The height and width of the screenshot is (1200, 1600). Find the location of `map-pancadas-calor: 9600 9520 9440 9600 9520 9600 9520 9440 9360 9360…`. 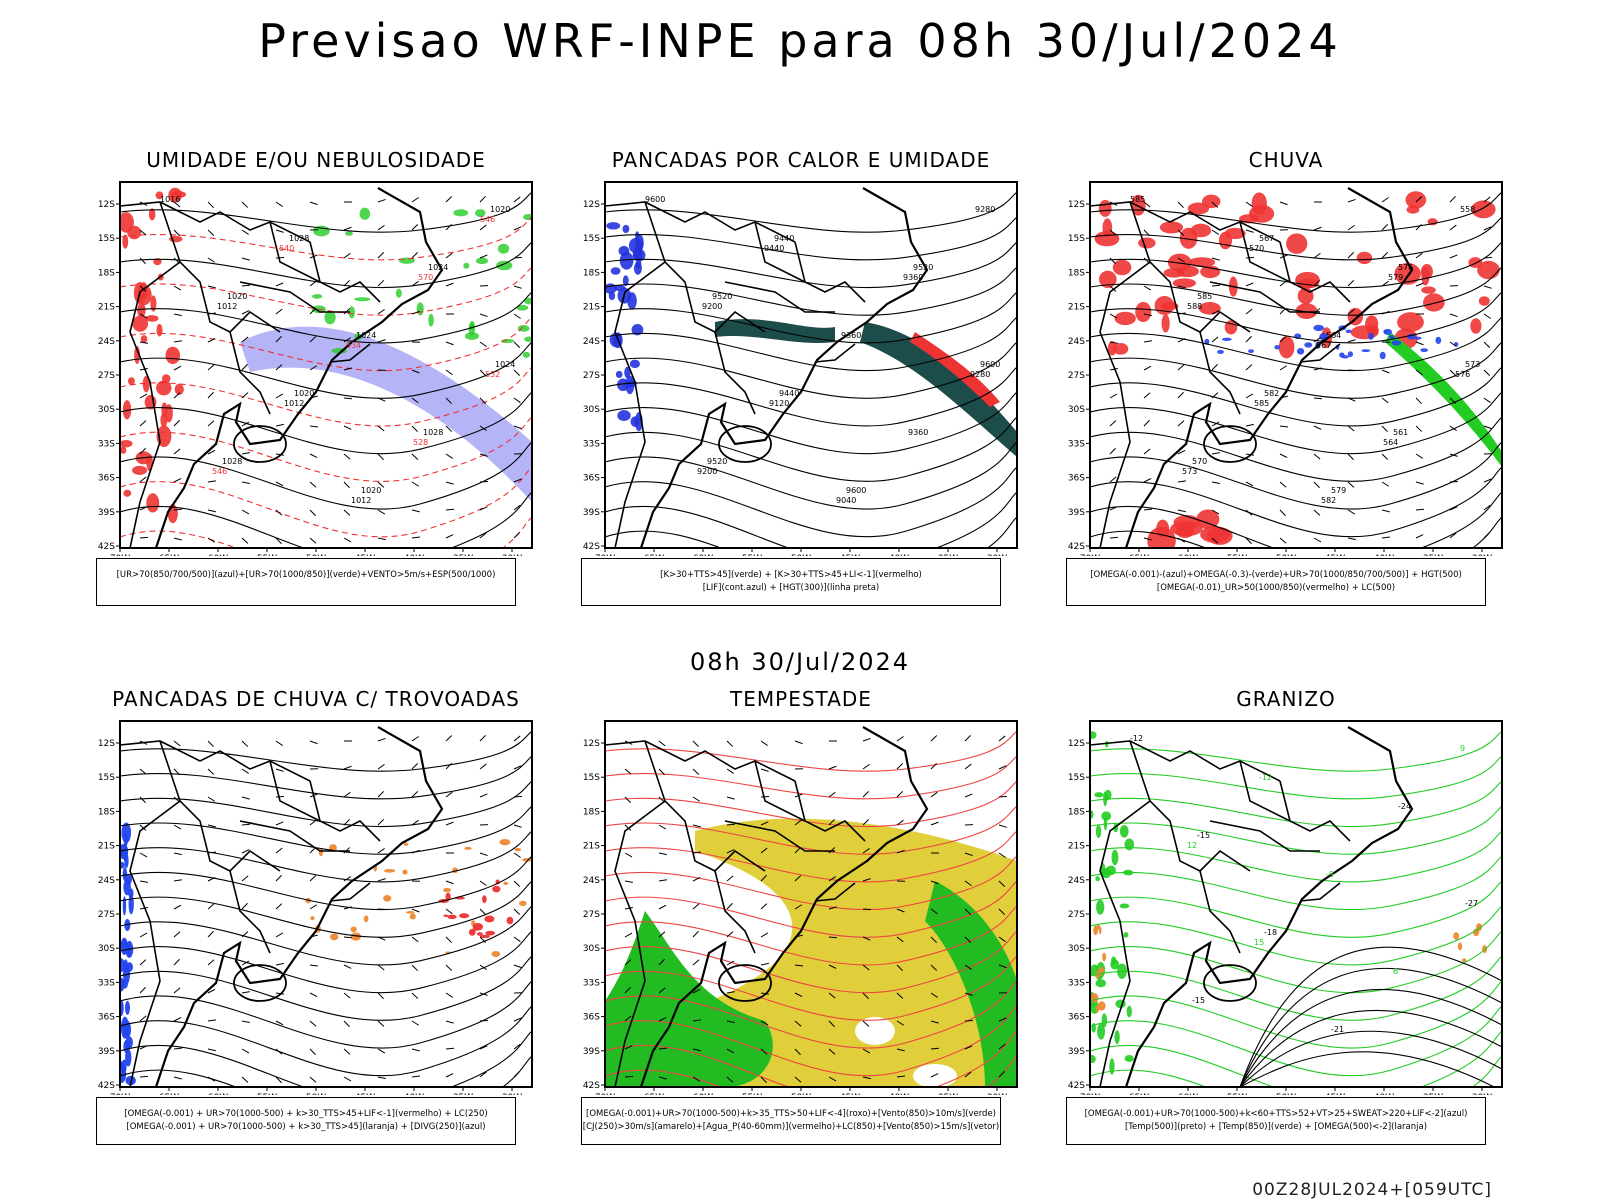

map-pancadas-calor: 9600 9520 9440 9600 9520 9600 9520 9440 9360 9360… is located at coordinates (800, 368).